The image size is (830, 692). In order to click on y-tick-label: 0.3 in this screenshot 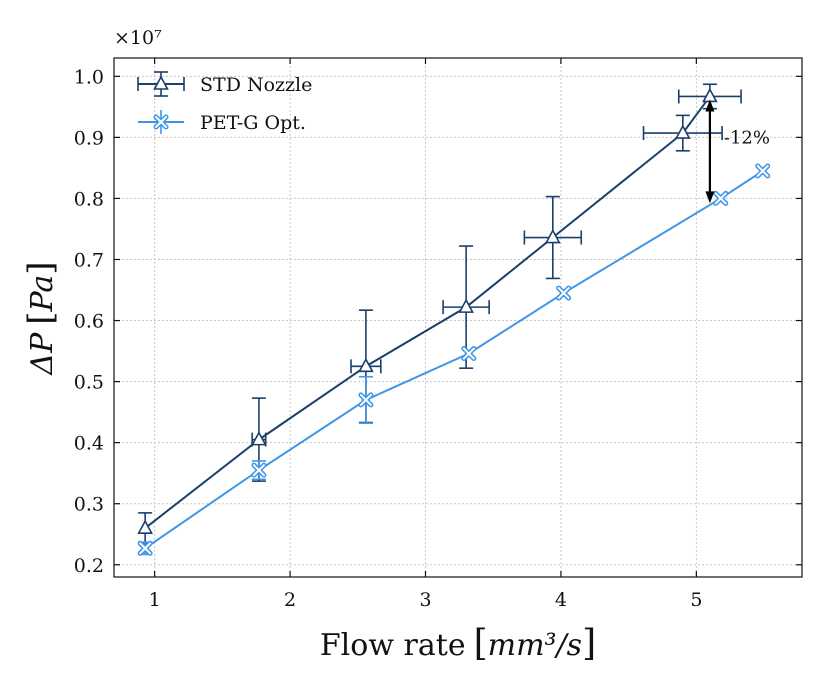, I will do `click(89, 505)`.